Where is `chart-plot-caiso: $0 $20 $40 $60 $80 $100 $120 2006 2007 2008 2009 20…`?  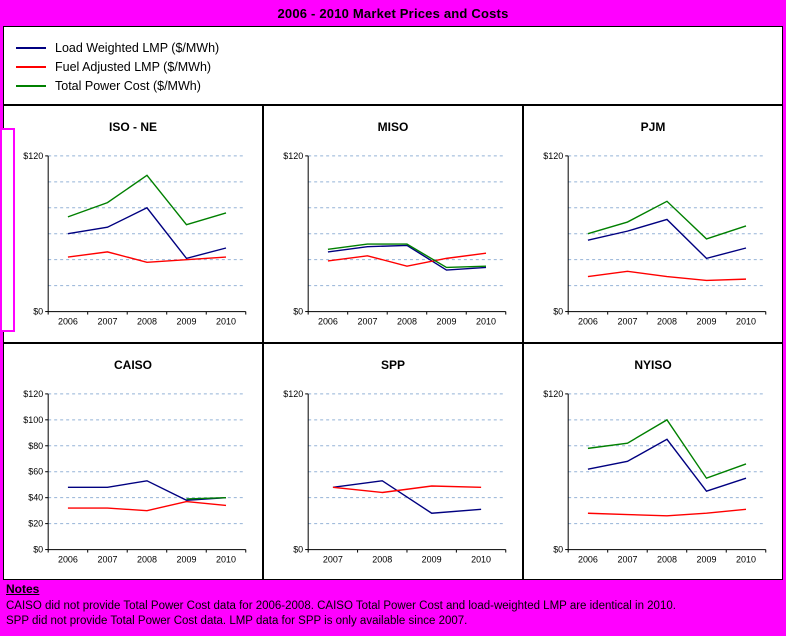
chart-plot-caiso: $0 $20 $40 $60 $80 $100 $120 2006 2007 2008 2009 20… is located at coordinates (135, 476).